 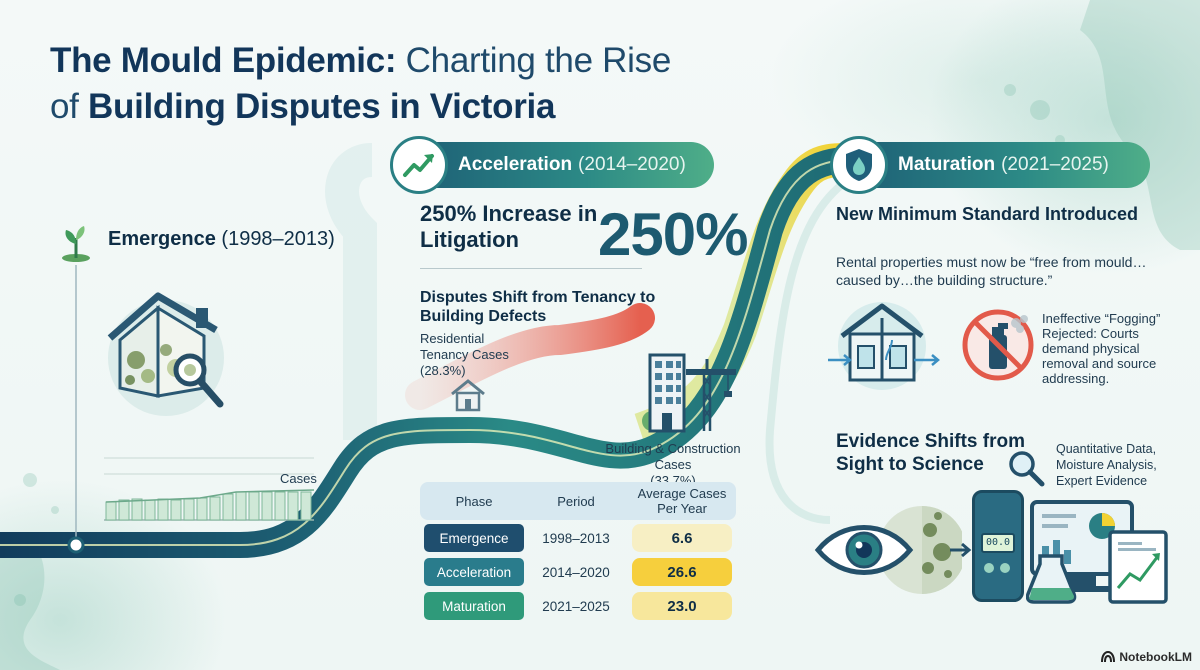 What do you see at coordinates (515, 164) in the screenshot?
I see `acceleration-name: Acceleration` at bounding box center [515, 164].